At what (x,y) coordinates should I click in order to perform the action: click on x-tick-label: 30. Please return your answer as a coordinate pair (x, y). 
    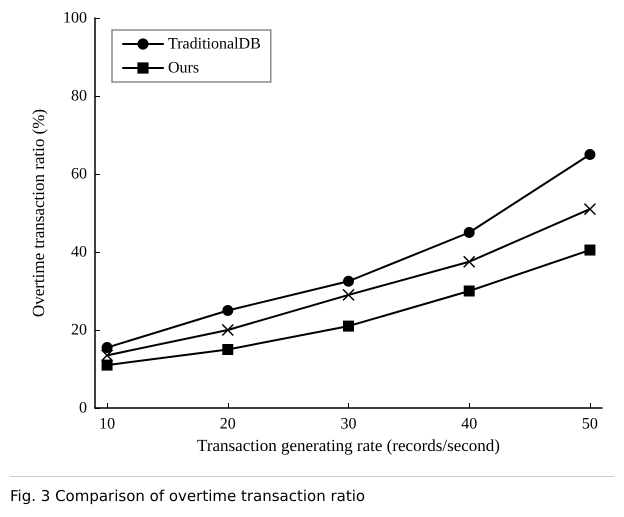
    Looking at the image, I should click on (348, 424).